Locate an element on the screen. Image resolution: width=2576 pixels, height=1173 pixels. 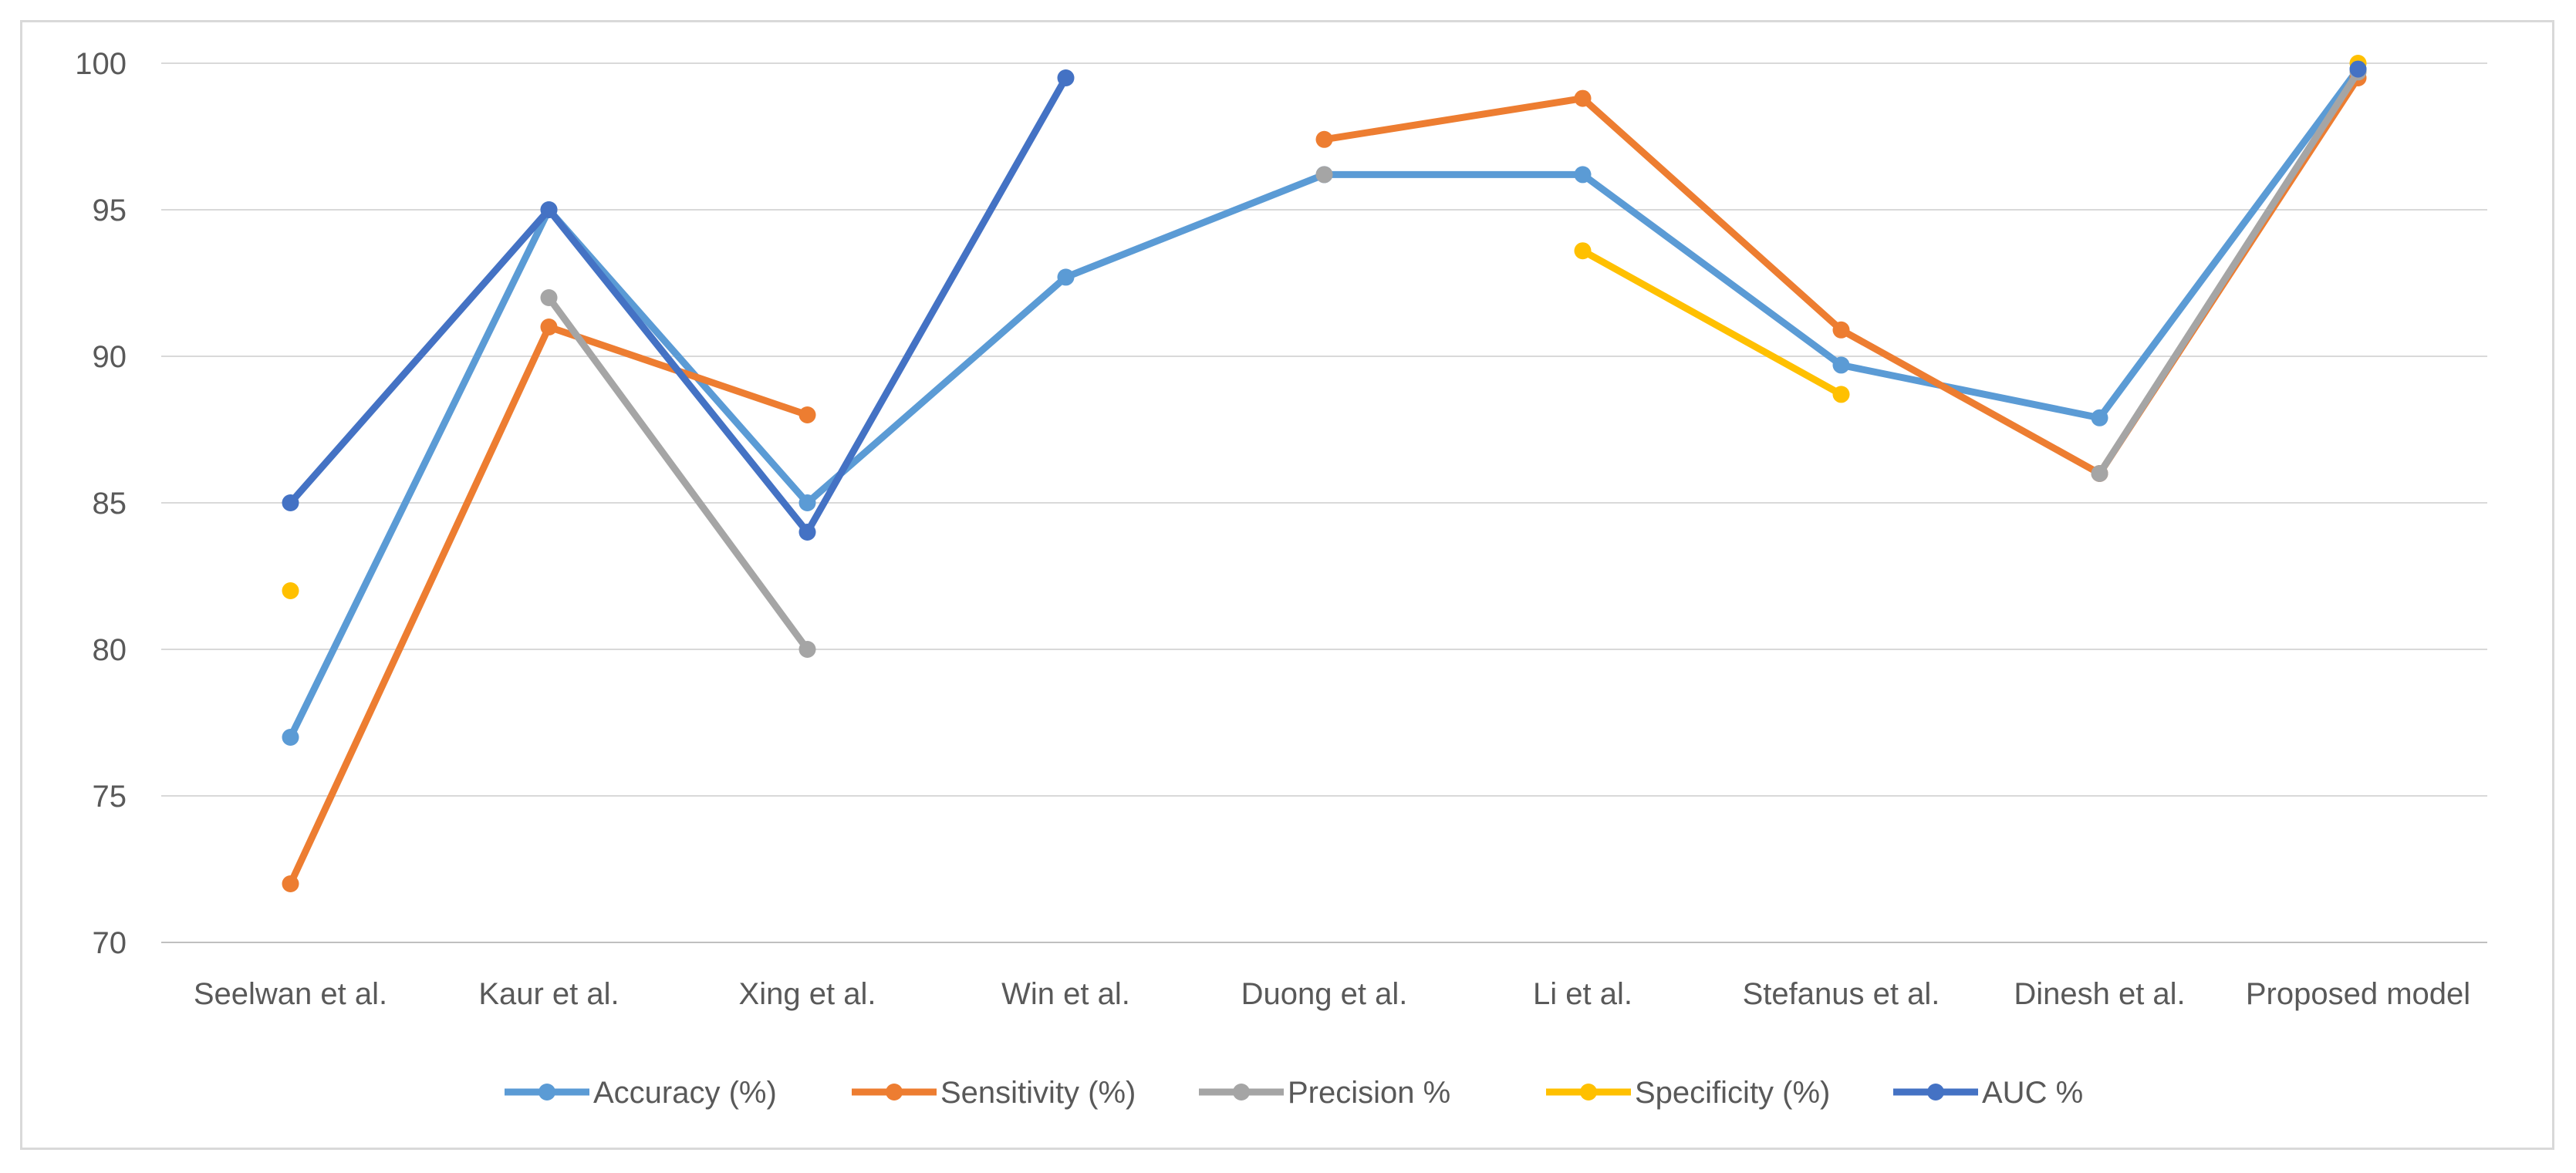
x-tick-label-stefanus-et-al: Stefanus et al. is located at coordinates (1842, 994).